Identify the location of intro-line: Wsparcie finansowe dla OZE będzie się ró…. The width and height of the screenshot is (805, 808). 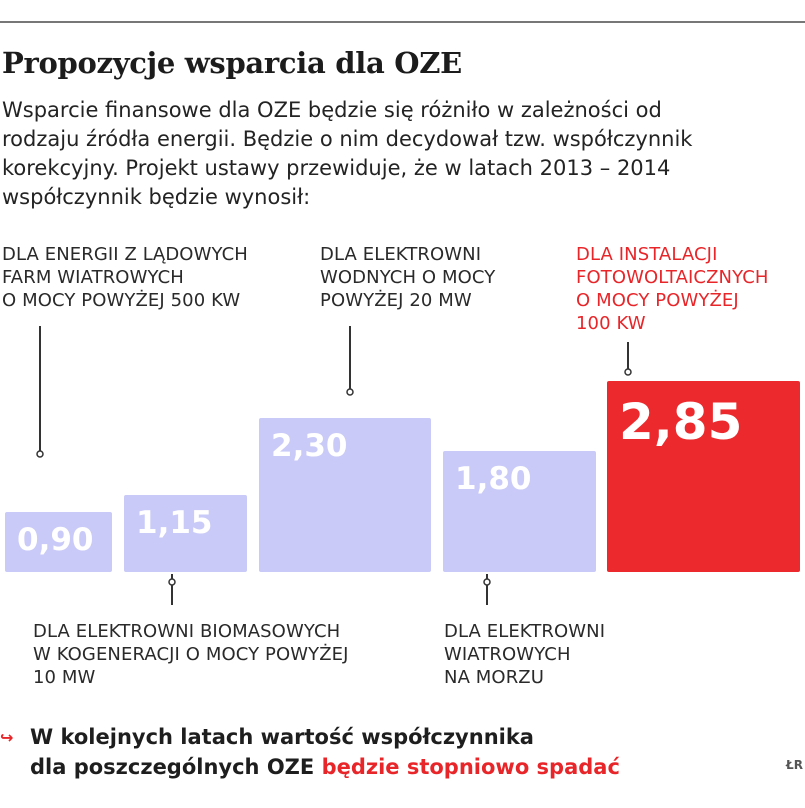
(332, 110).